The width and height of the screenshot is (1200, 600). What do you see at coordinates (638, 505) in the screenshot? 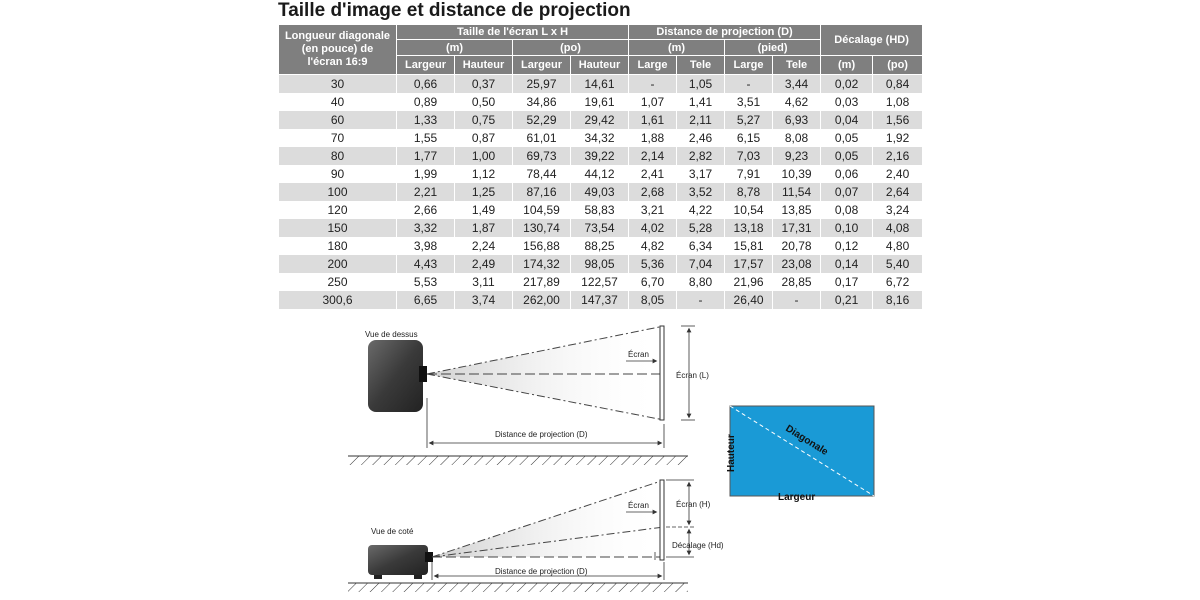
I see `side-screen-label: Écran` at bounding box center [638, 505].